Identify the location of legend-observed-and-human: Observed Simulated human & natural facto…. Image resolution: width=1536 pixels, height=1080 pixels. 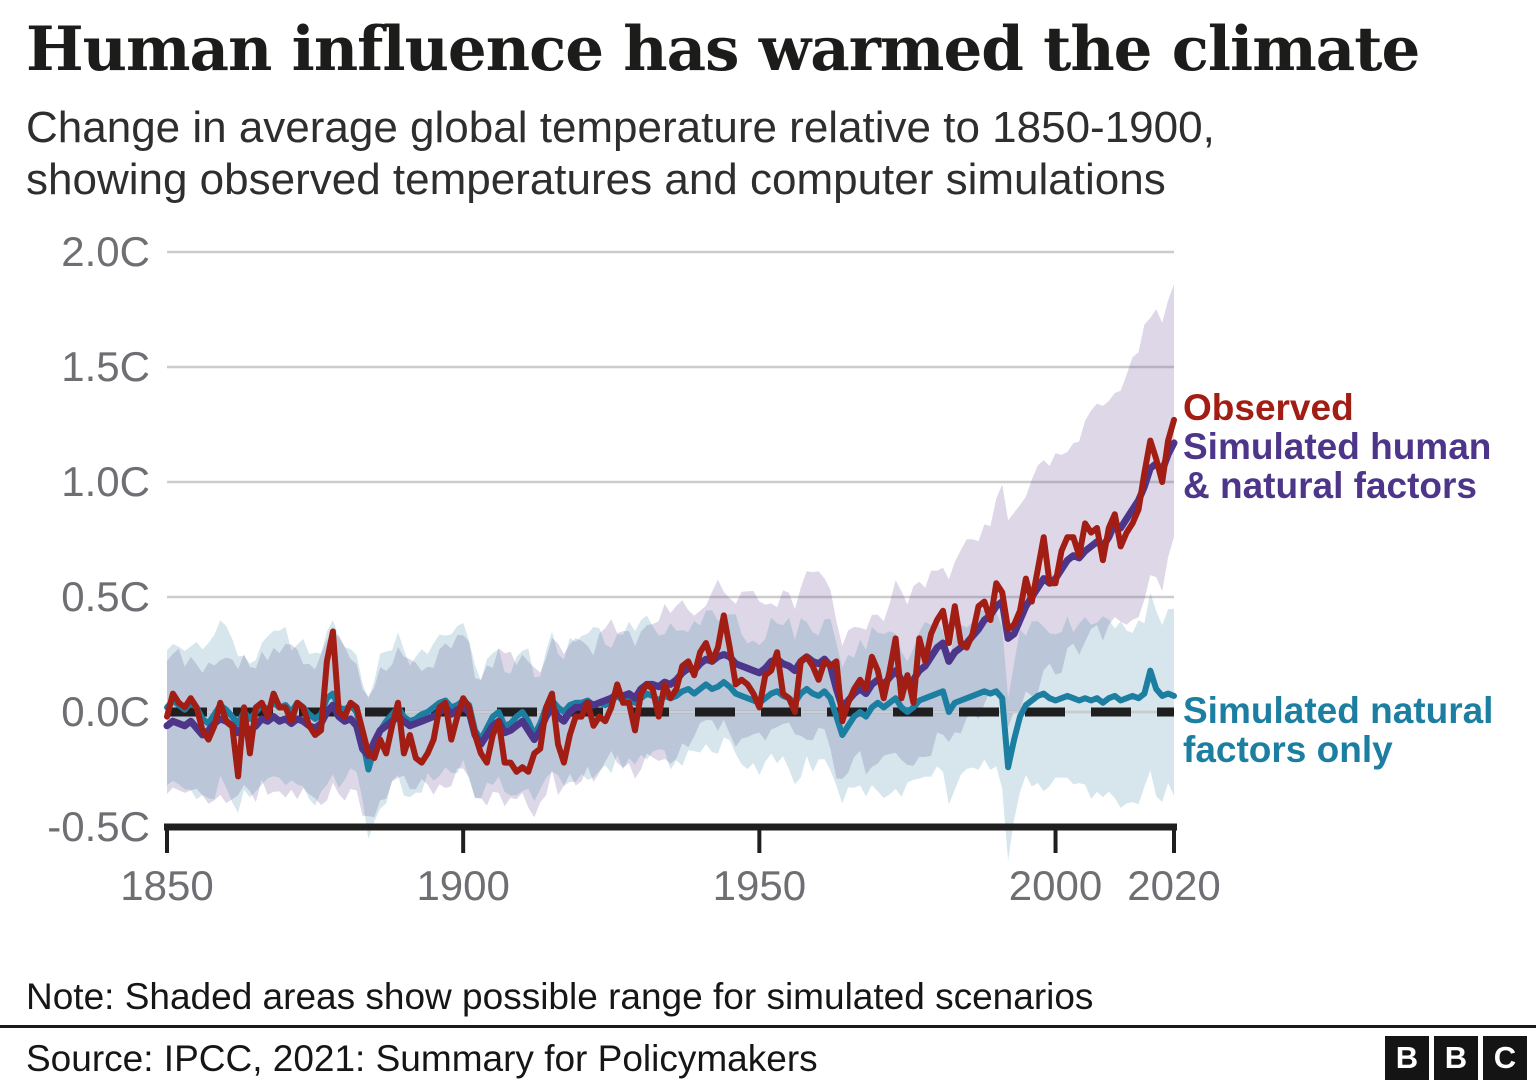
(1337, 446).